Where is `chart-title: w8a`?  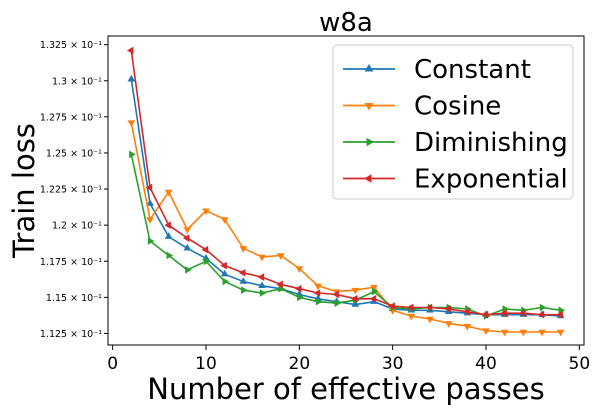 chart-title: w8a is located at coordinates (346, 23).